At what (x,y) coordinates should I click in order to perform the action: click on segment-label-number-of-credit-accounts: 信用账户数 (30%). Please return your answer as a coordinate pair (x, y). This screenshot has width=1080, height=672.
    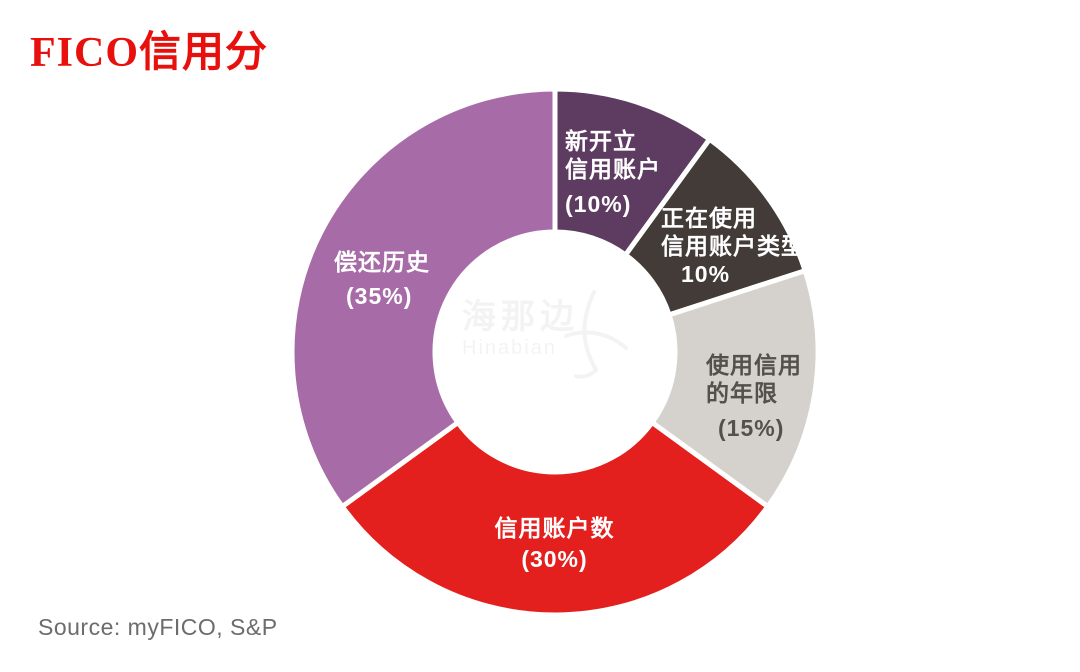
    Looking at the image, I should click on (554, 543).